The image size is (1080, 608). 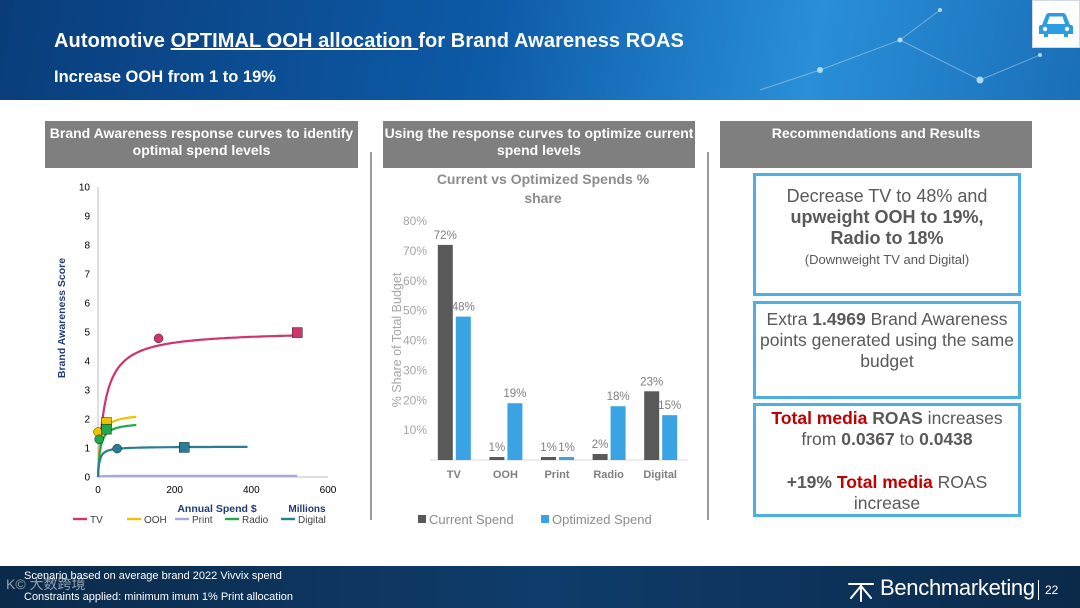 I want to click on category-label: Print, so click(x=556, y=475).